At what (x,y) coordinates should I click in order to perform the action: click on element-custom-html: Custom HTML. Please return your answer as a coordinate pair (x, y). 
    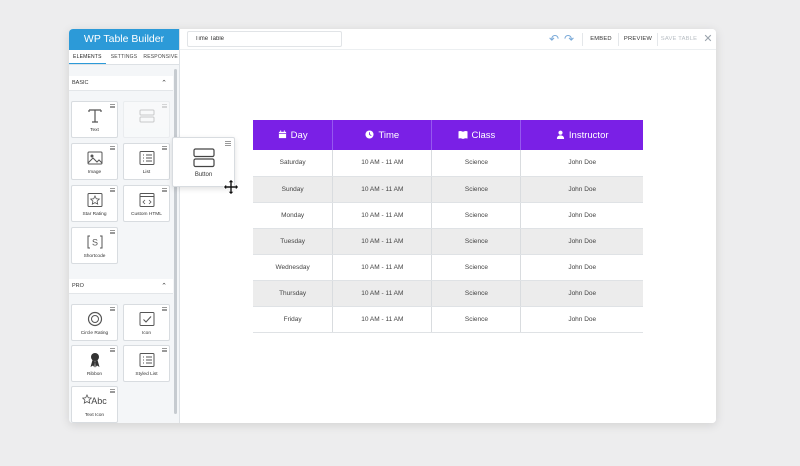
    Looking at the image, I should click on (146, 203).